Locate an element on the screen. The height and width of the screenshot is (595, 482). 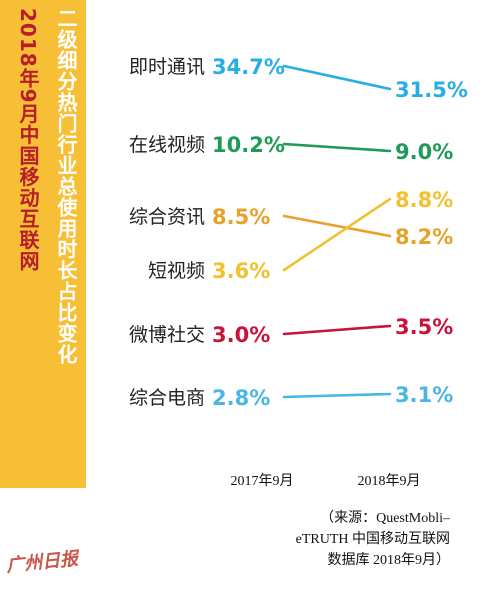
value-label-2017: 10.2% is located at coordinates (248, 145).